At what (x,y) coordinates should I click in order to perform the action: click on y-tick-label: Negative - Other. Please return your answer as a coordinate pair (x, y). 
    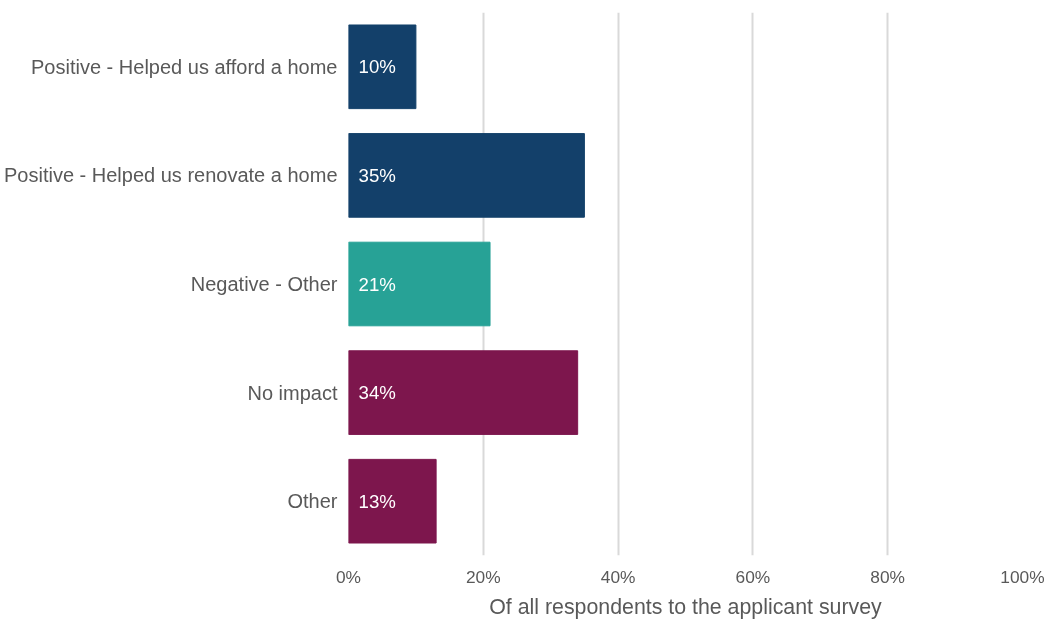
    Looking at the image, I should click on (264, 284).